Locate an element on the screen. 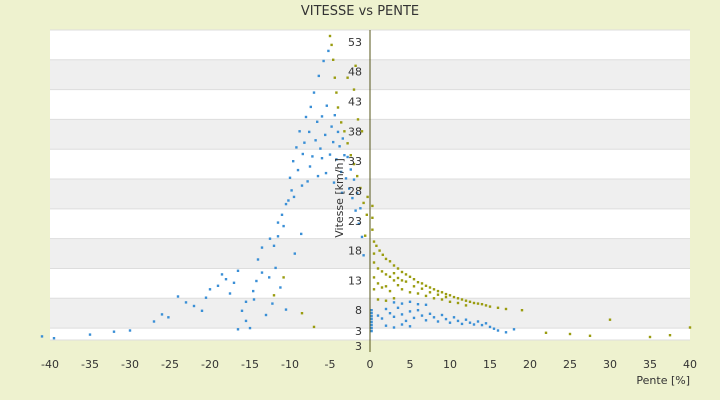  x-tick-label: 5 is located at coordinates (410, 364).